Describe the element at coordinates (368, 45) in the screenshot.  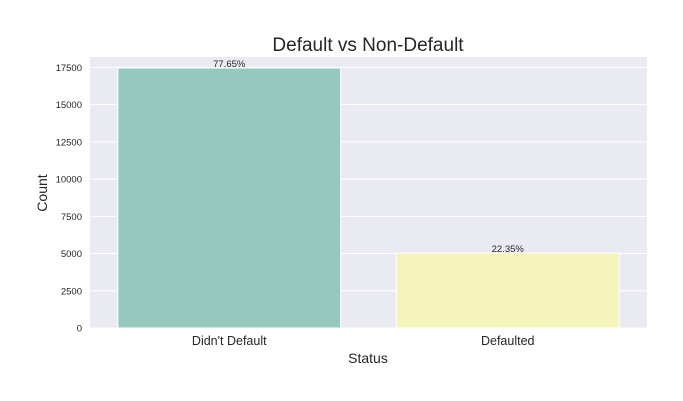
I see `chart-title: Default vs Non-Default` at that location.